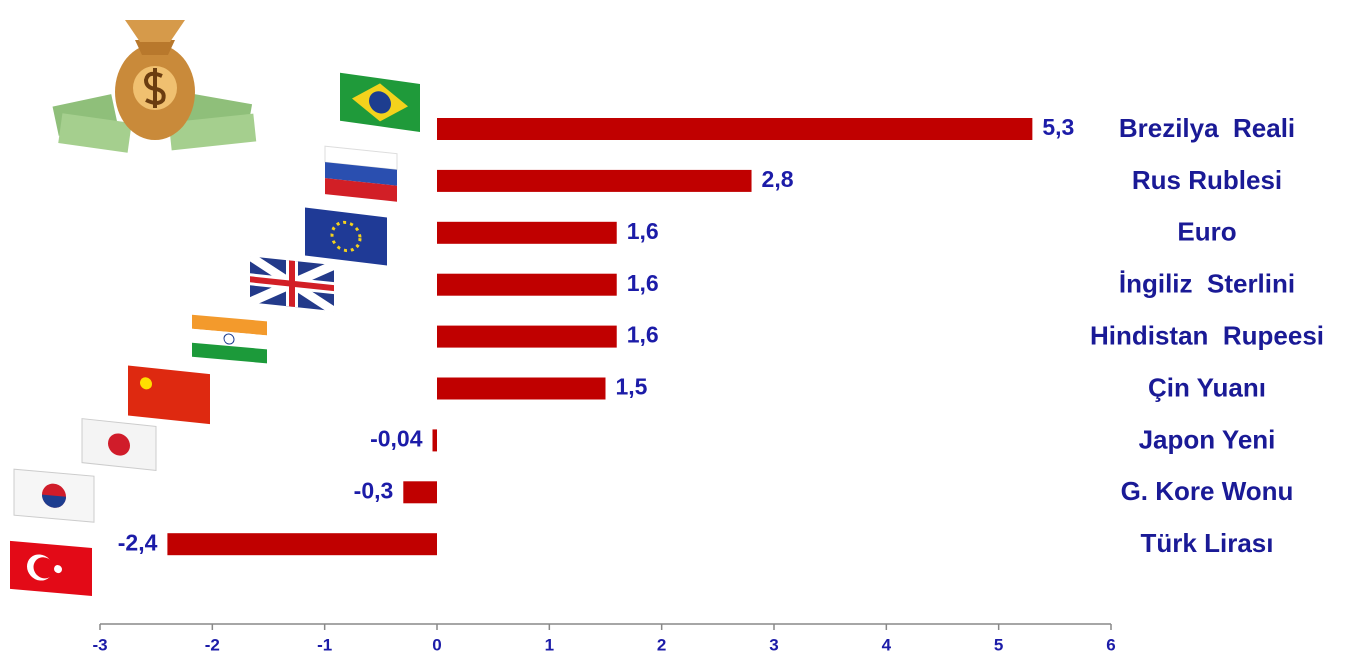  Describe the element at coordinates (778, 179) in the screenshot. I see `value-label: 2,8` at that location.